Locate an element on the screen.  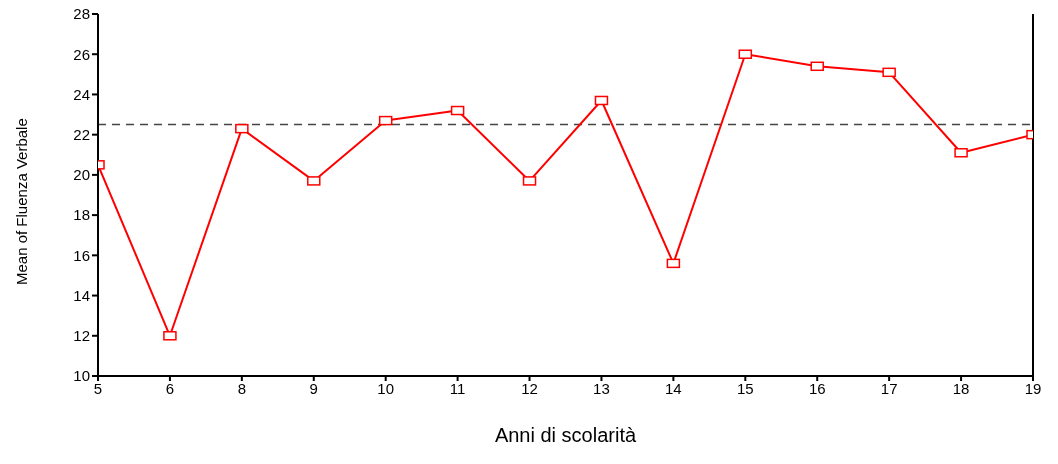
y-tick-label: 20 is located at coordinates (81, 175).